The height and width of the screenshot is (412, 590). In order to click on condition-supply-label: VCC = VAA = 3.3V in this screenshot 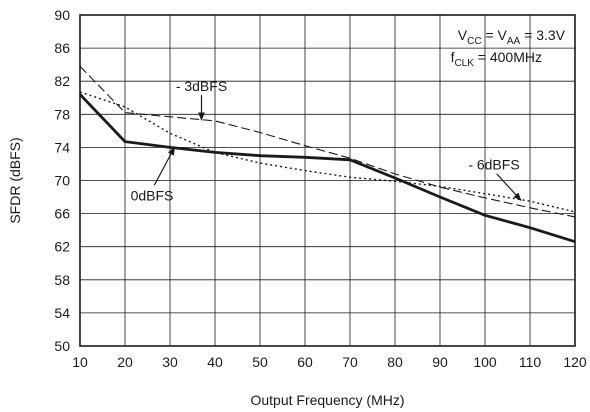, I will do `click(512, 37)`.